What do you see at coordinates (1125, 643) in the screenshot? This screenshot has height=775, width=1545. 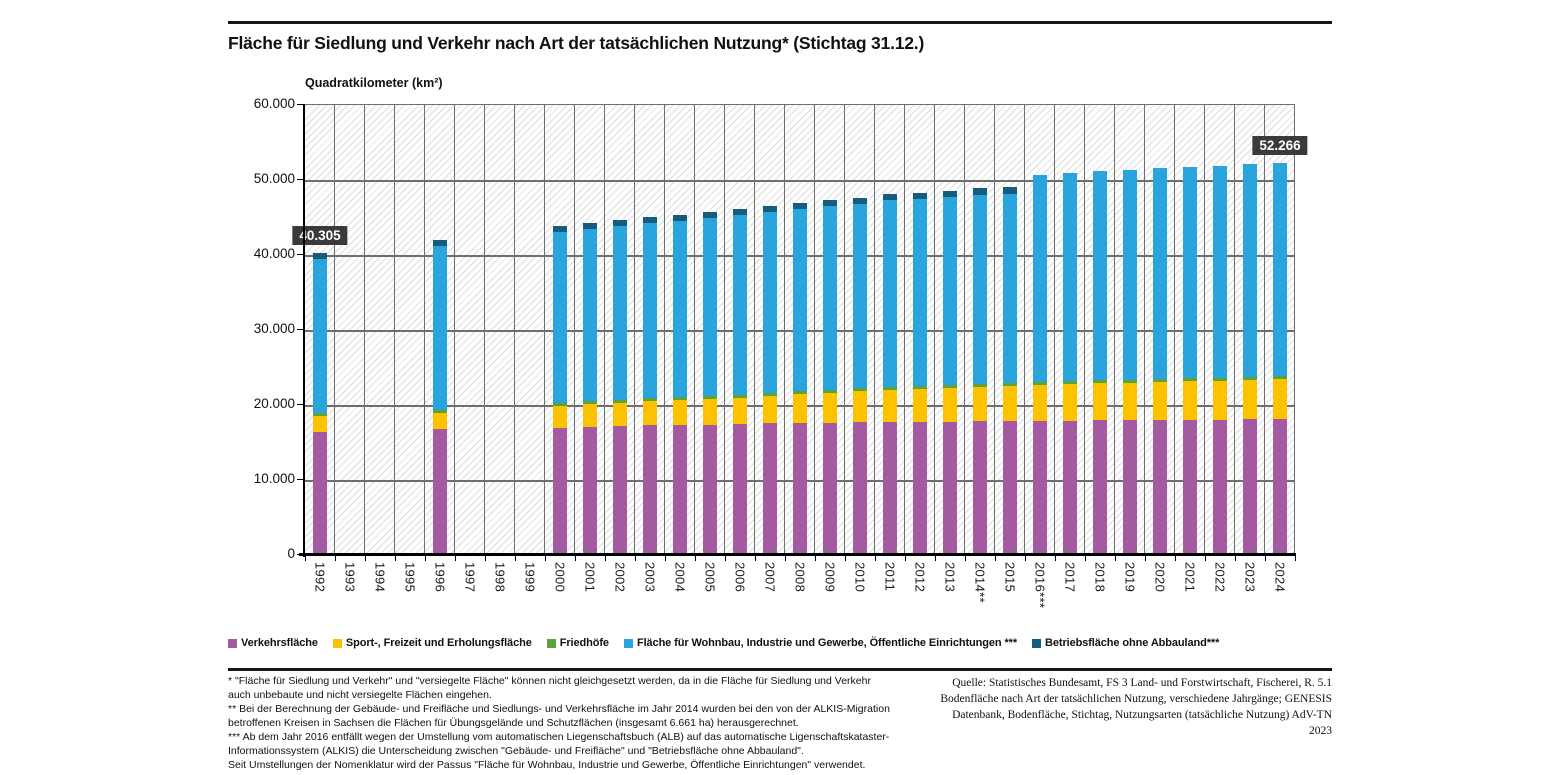 I see `legend-item: Betriebsfläche ohne Abbauland***` at bounding box center [1125, 643].